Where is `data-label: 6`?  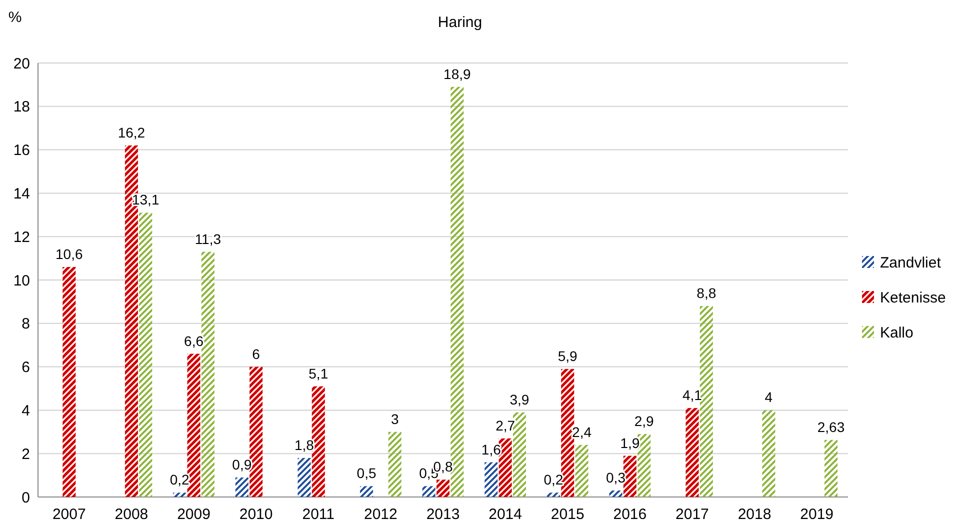 data-label: 6 is located at coordinates (256, 354).